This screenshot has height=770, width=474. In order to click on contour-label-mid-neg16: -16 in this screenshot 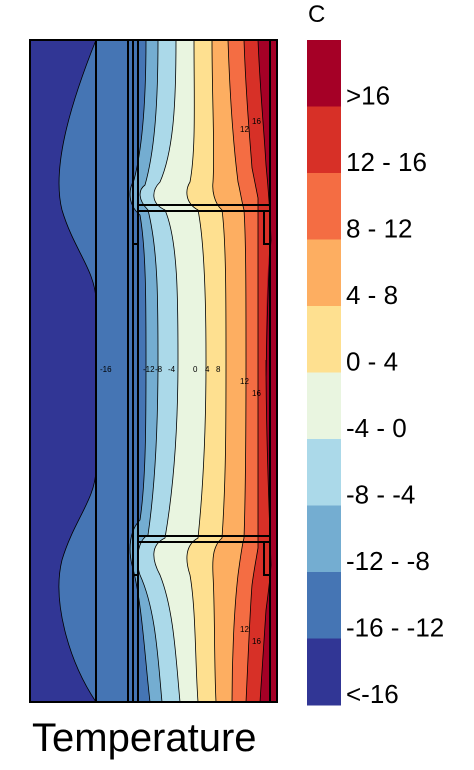, I will do `click(106, 369)`.